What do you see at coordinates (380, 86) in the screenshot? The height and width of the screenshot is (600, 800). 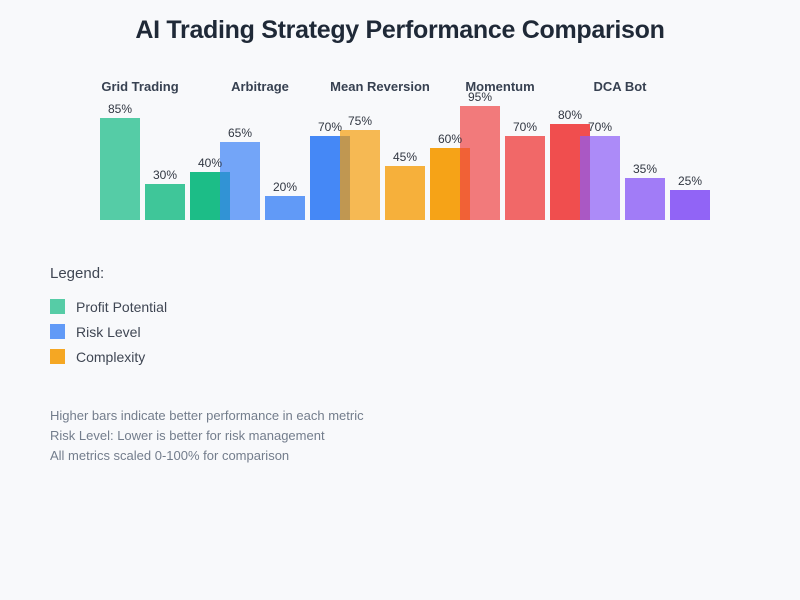 I see `category-label-mean-reversion: Mean Reversion` at bounding box center [380, 86].